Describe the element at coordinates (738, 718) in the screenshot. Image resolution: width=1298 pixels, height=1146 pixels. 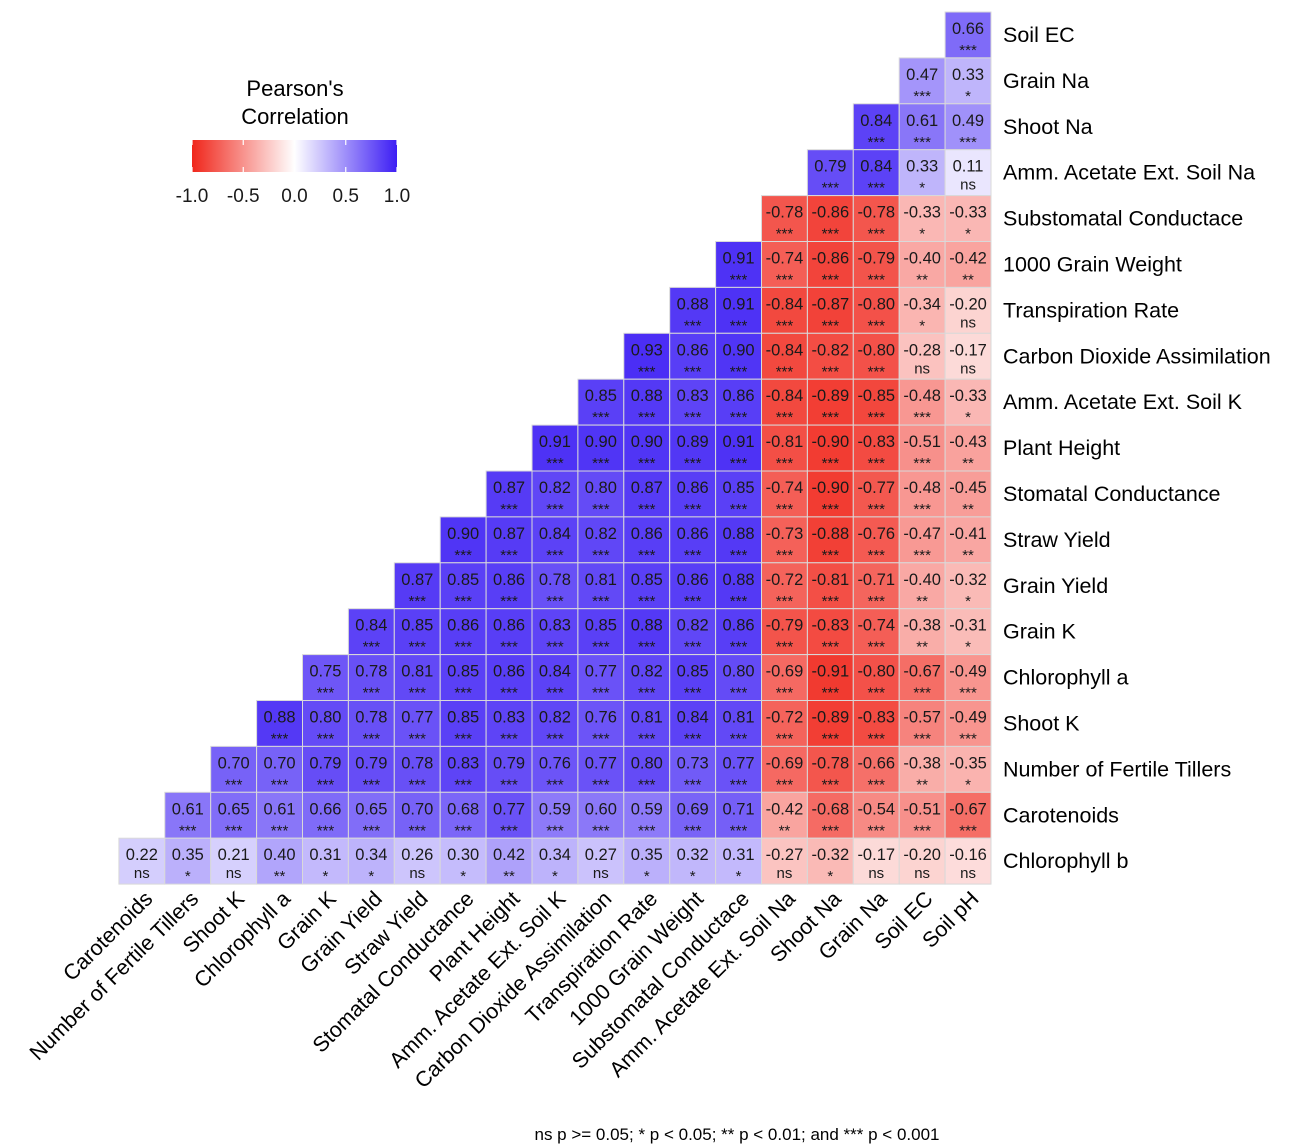
I see `cell-value-label: 0.81` at that location.